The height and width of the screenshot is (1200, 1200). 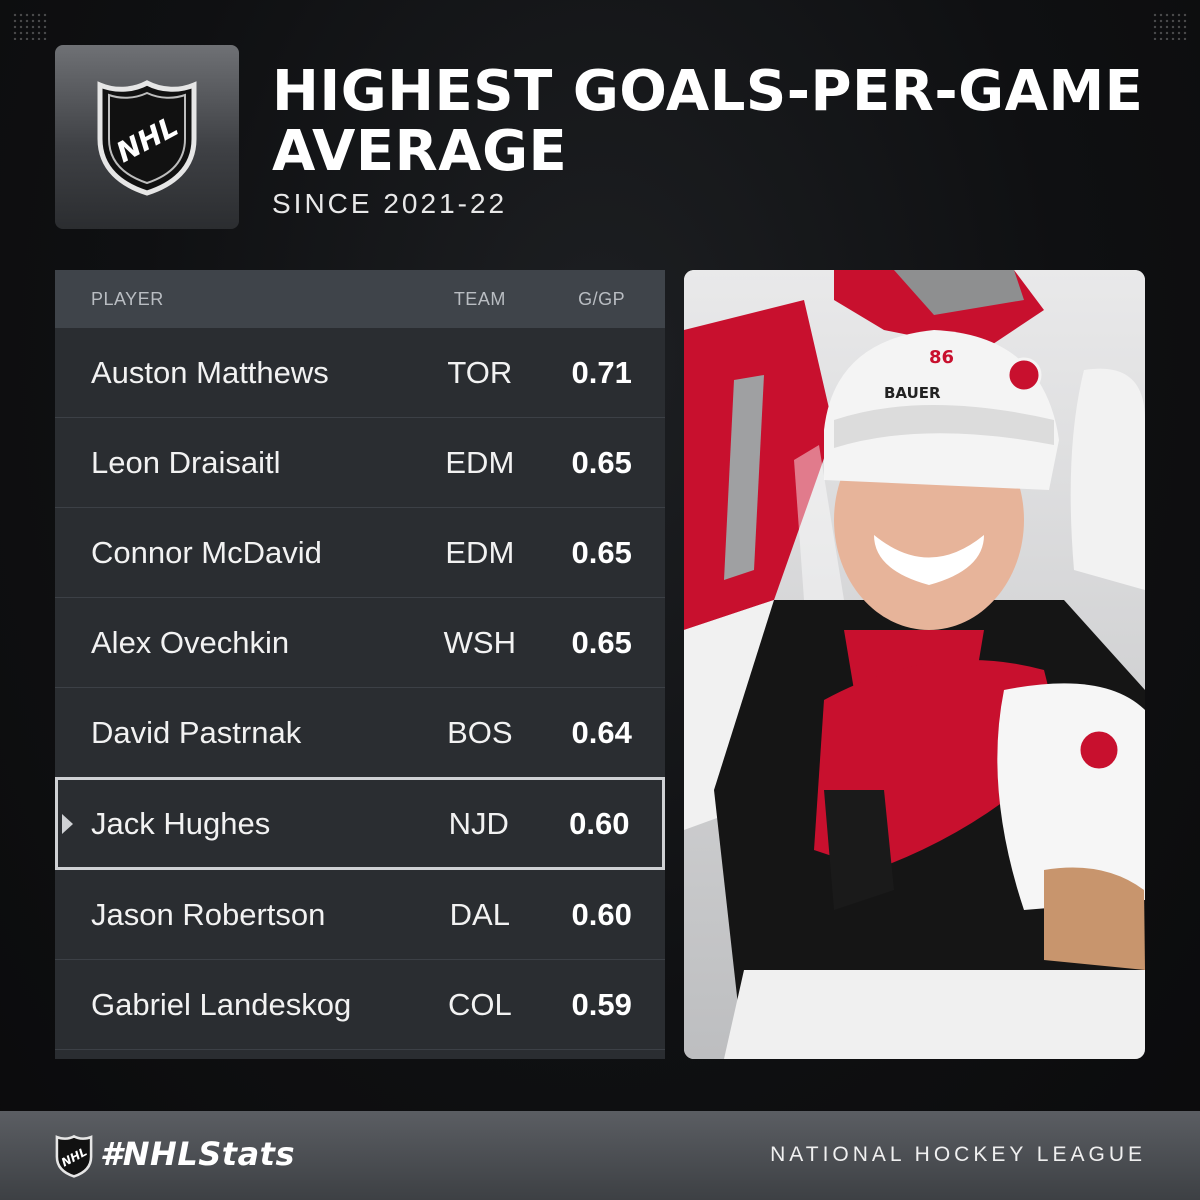 What do you see at coordinates (127, 298) in the screenshot?
I see `column-header-player: PLAYER` at bounding box center [127, 298].